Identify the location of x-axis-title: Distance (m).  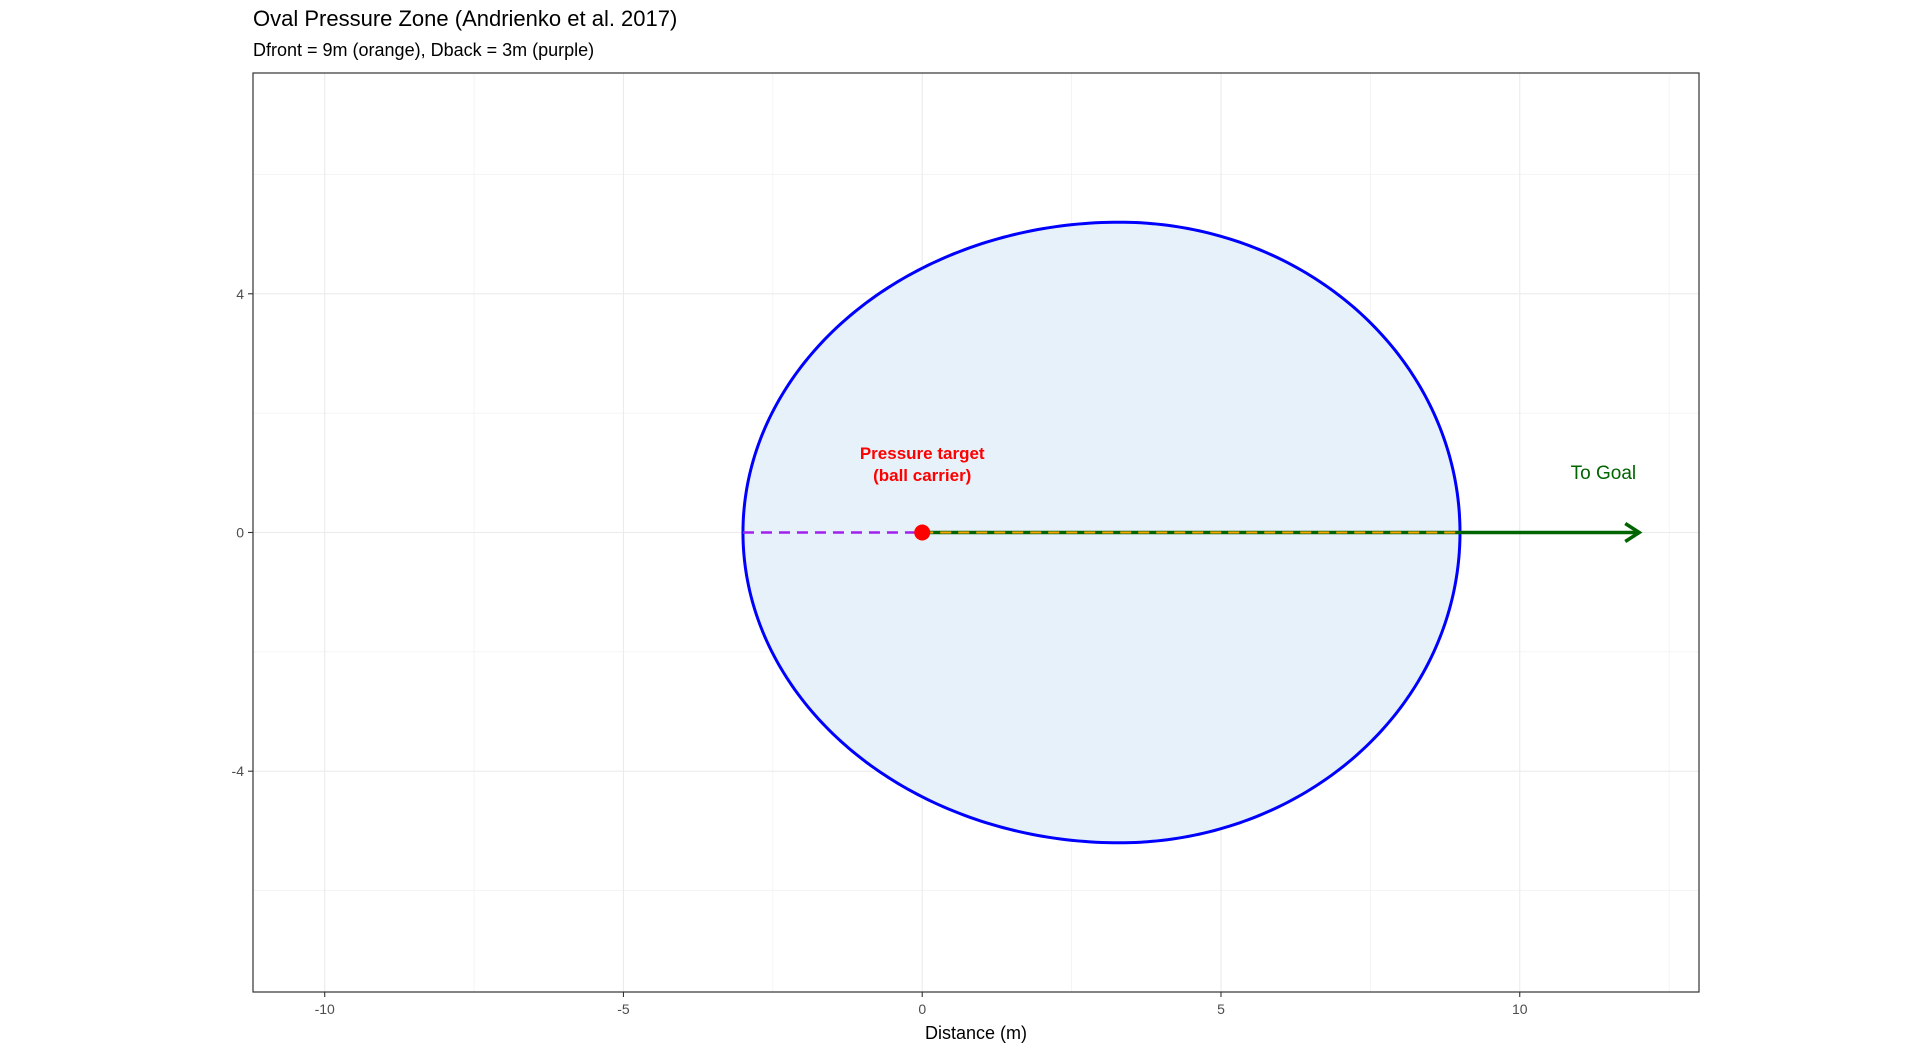
(976, 1033).